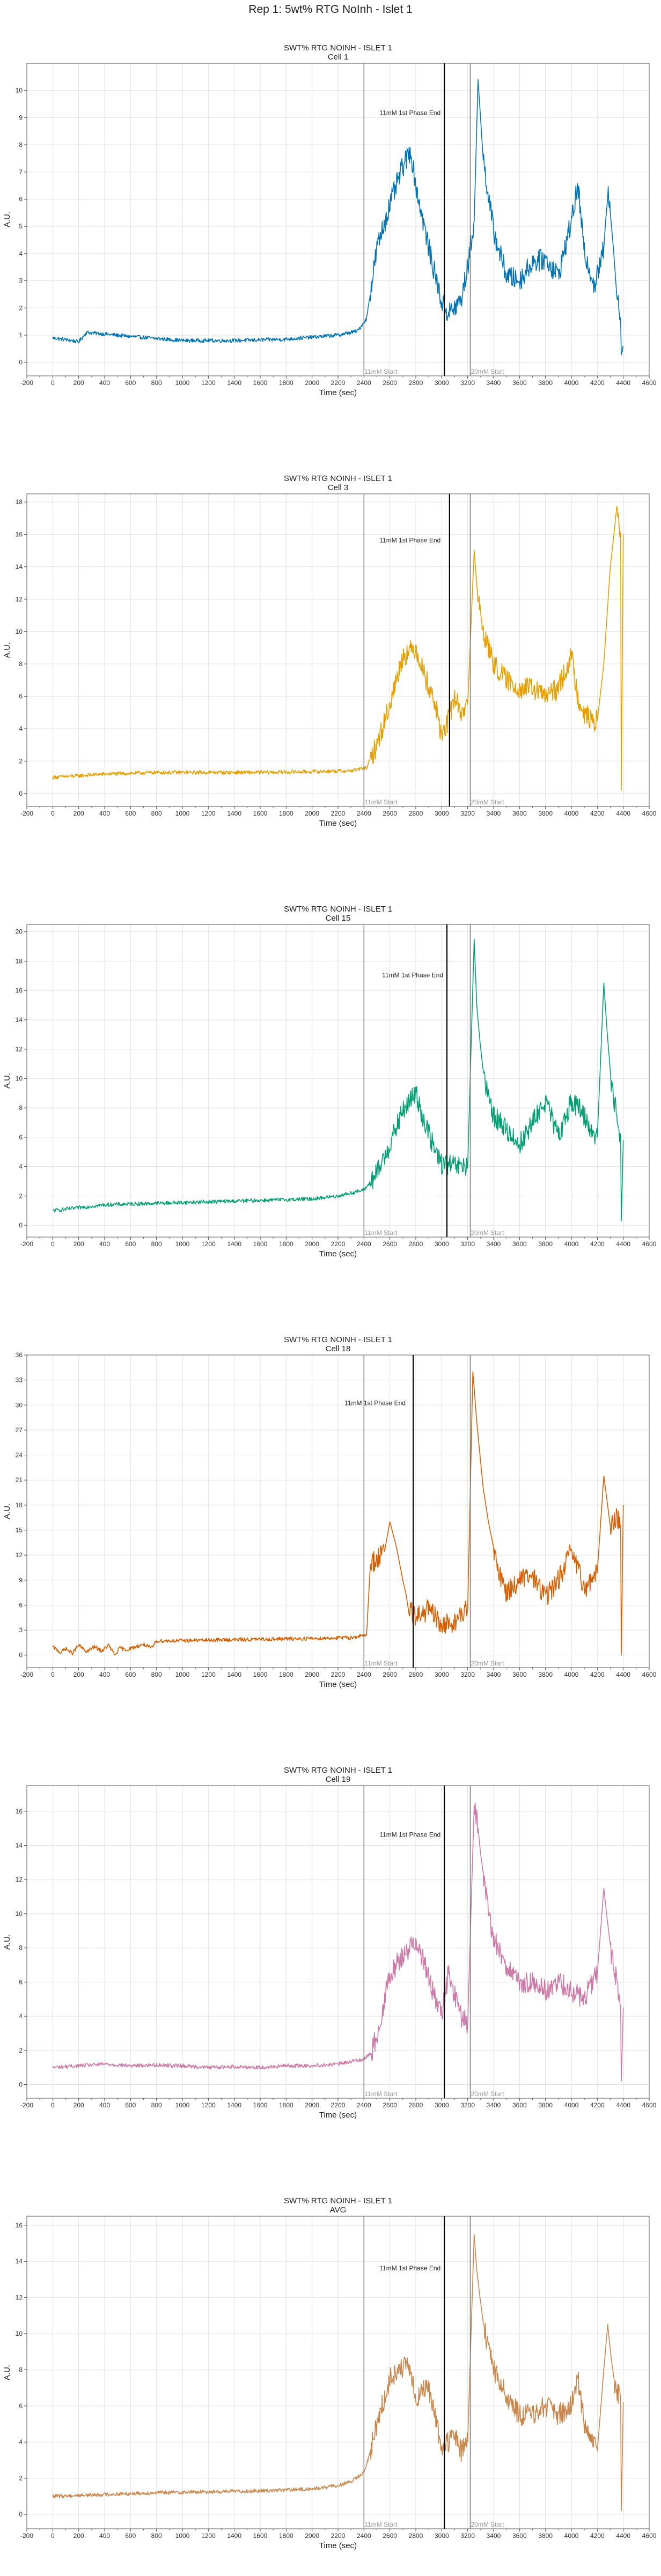  Describe the element at coordinates (21, 1137) in the screenshot. I see `y-tick-label: 6` at that location.